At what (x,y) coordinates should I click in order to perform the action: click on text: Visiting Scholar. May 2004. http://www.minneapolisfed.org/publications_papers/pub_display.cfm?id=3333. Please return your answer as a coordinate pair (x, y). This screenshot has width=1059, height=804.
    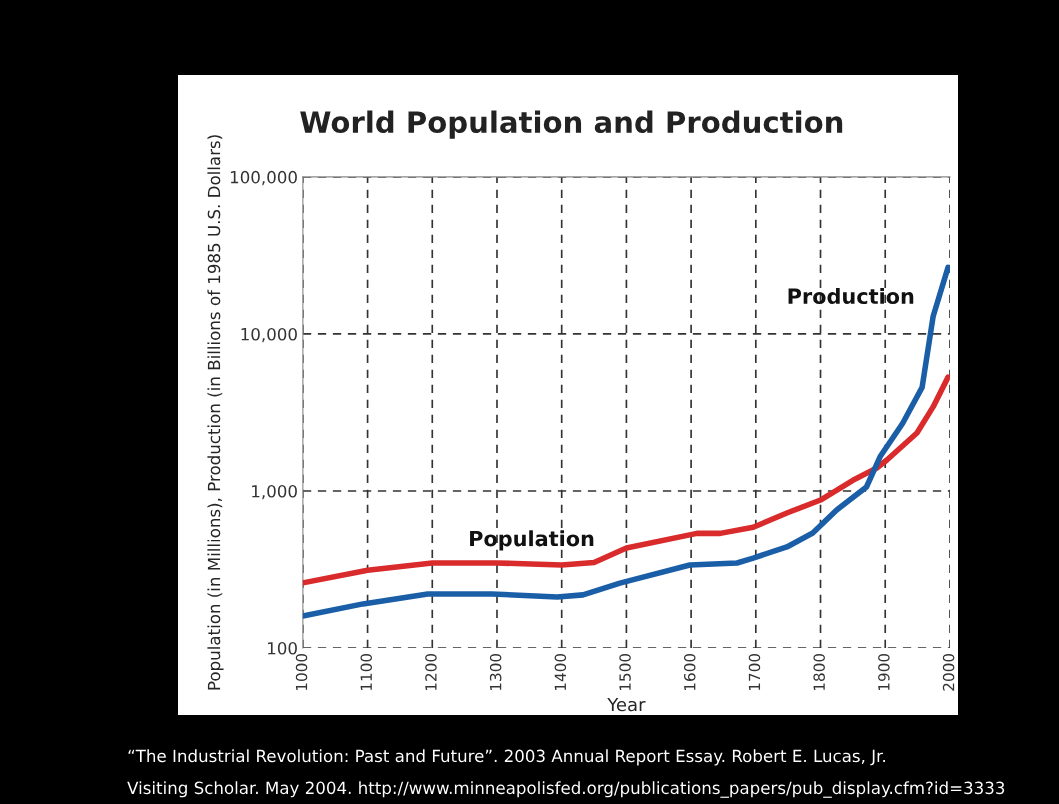
    Looking at the image, I should click on (566, 789).